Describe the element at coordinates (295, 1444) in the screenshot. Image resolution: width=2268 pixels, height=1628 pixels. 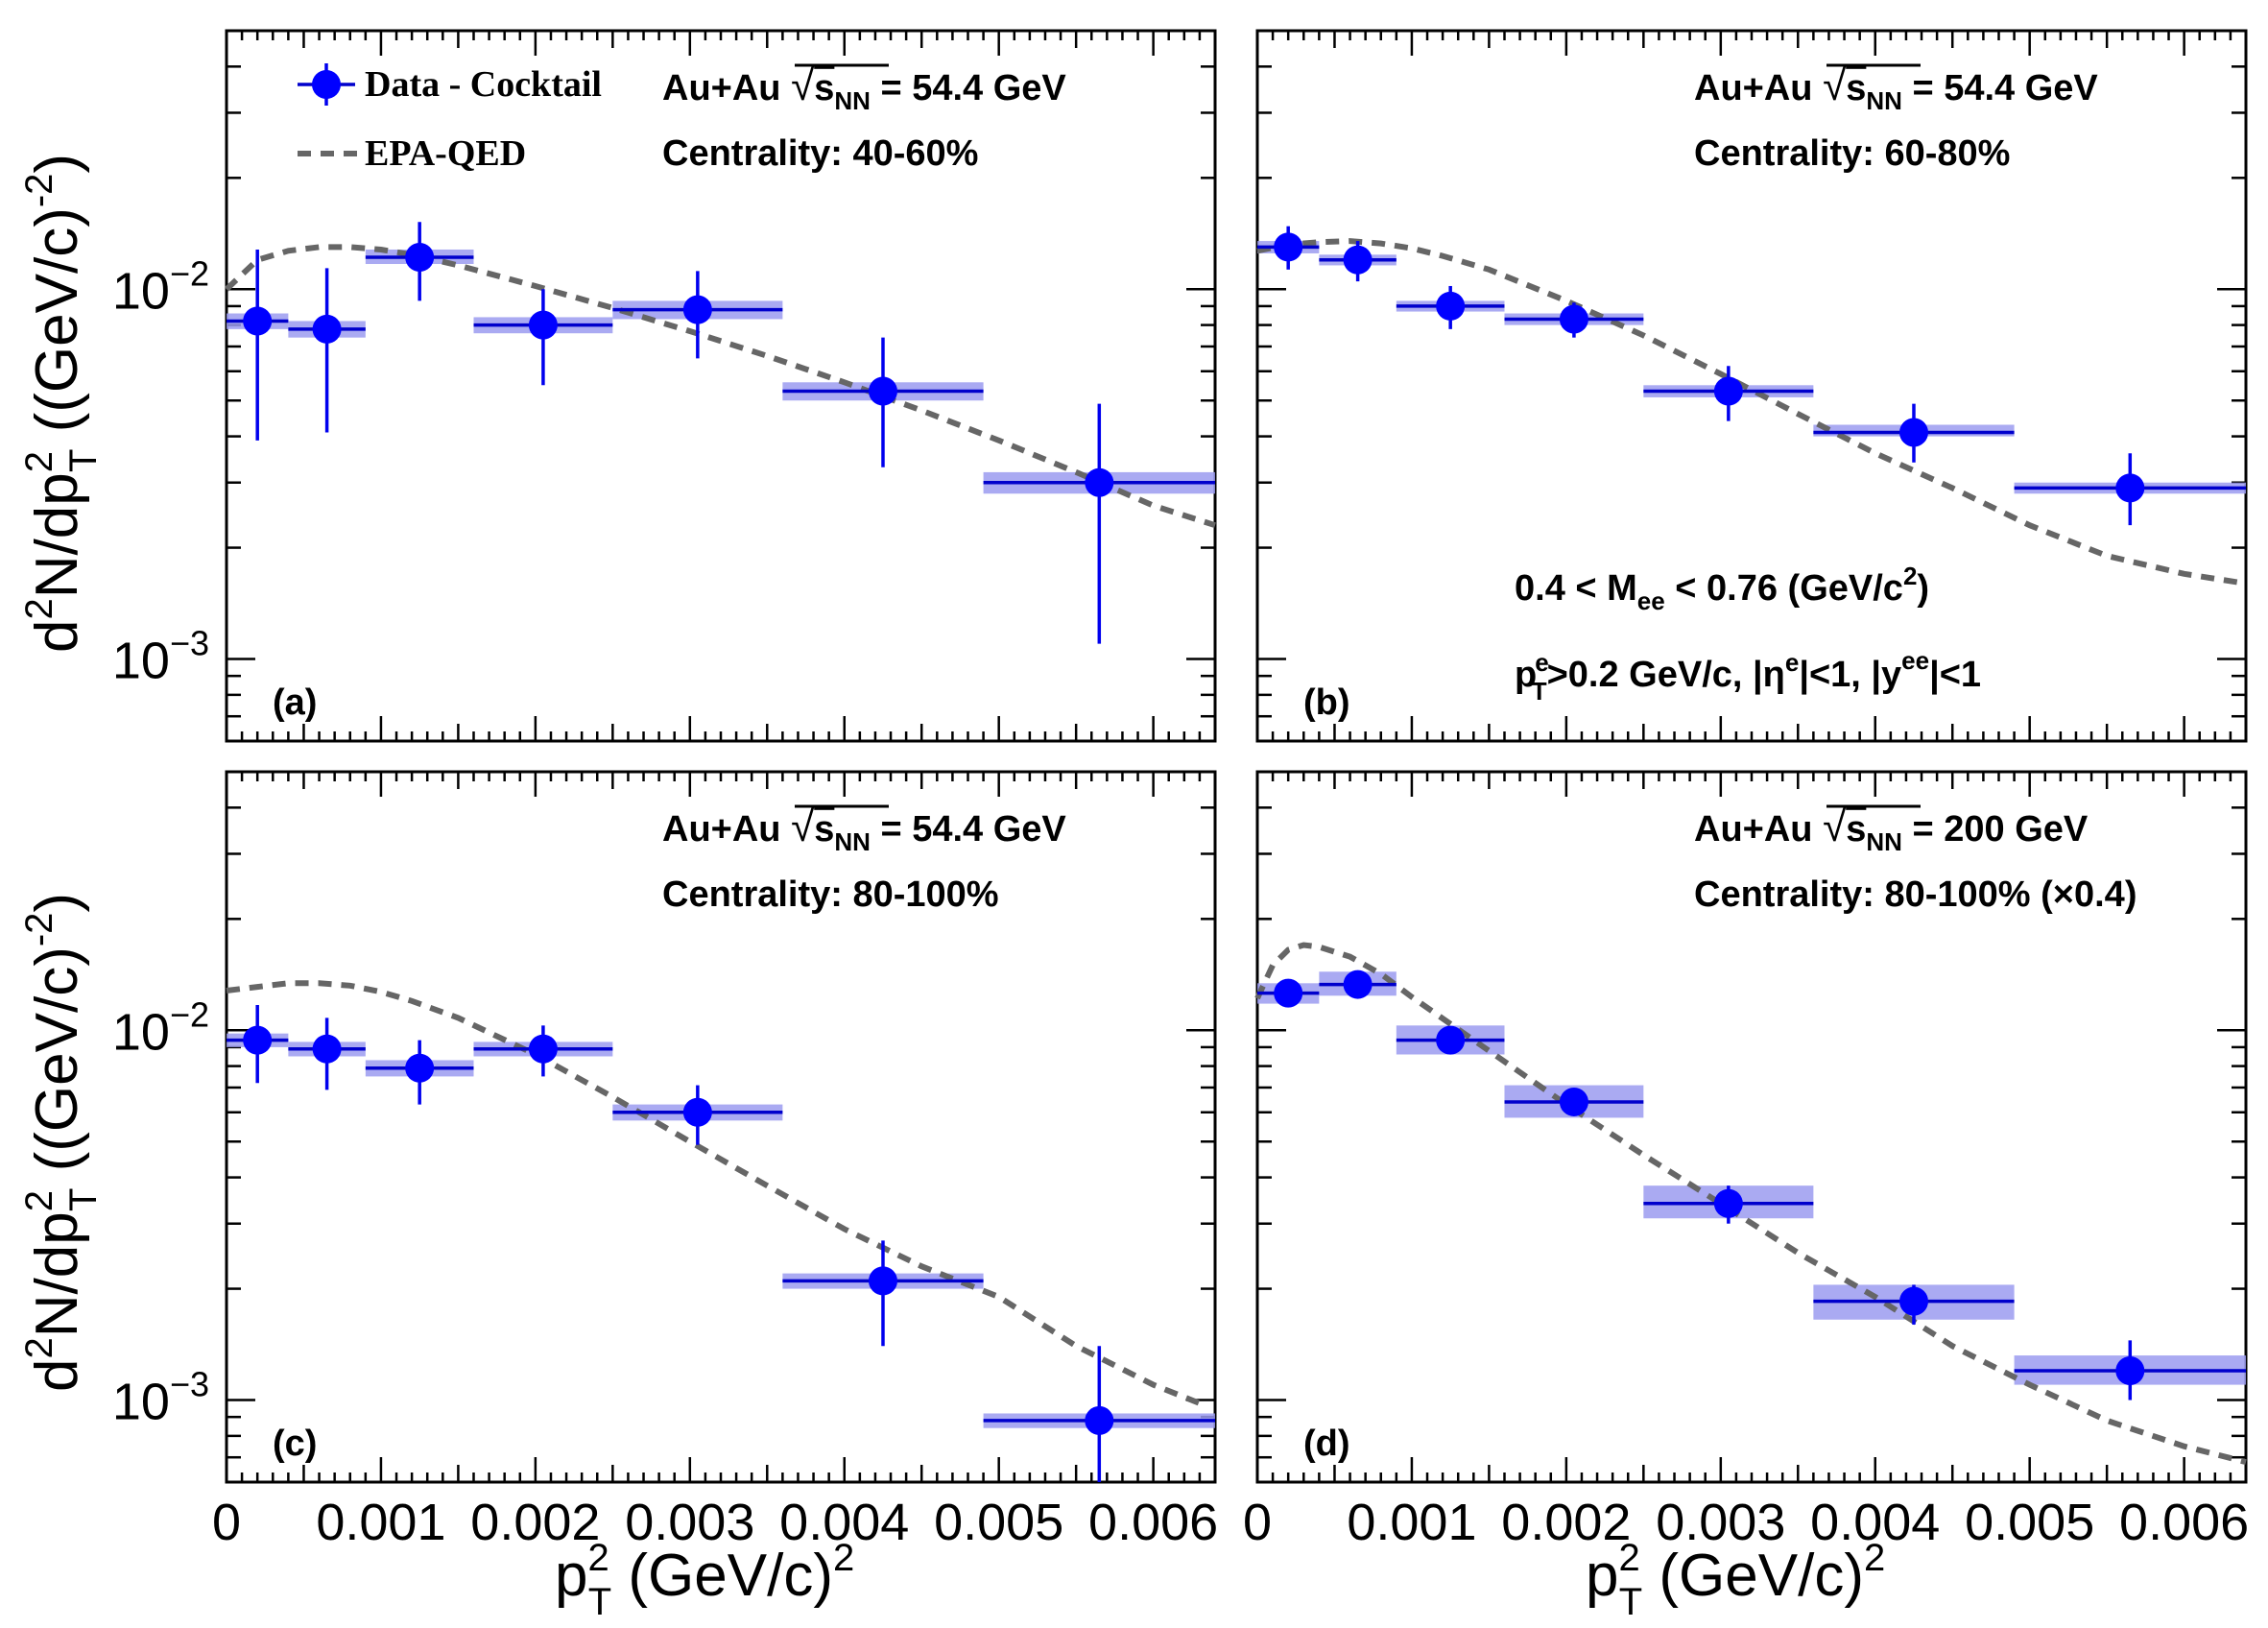
I see `panel-label: (c)` at that location.